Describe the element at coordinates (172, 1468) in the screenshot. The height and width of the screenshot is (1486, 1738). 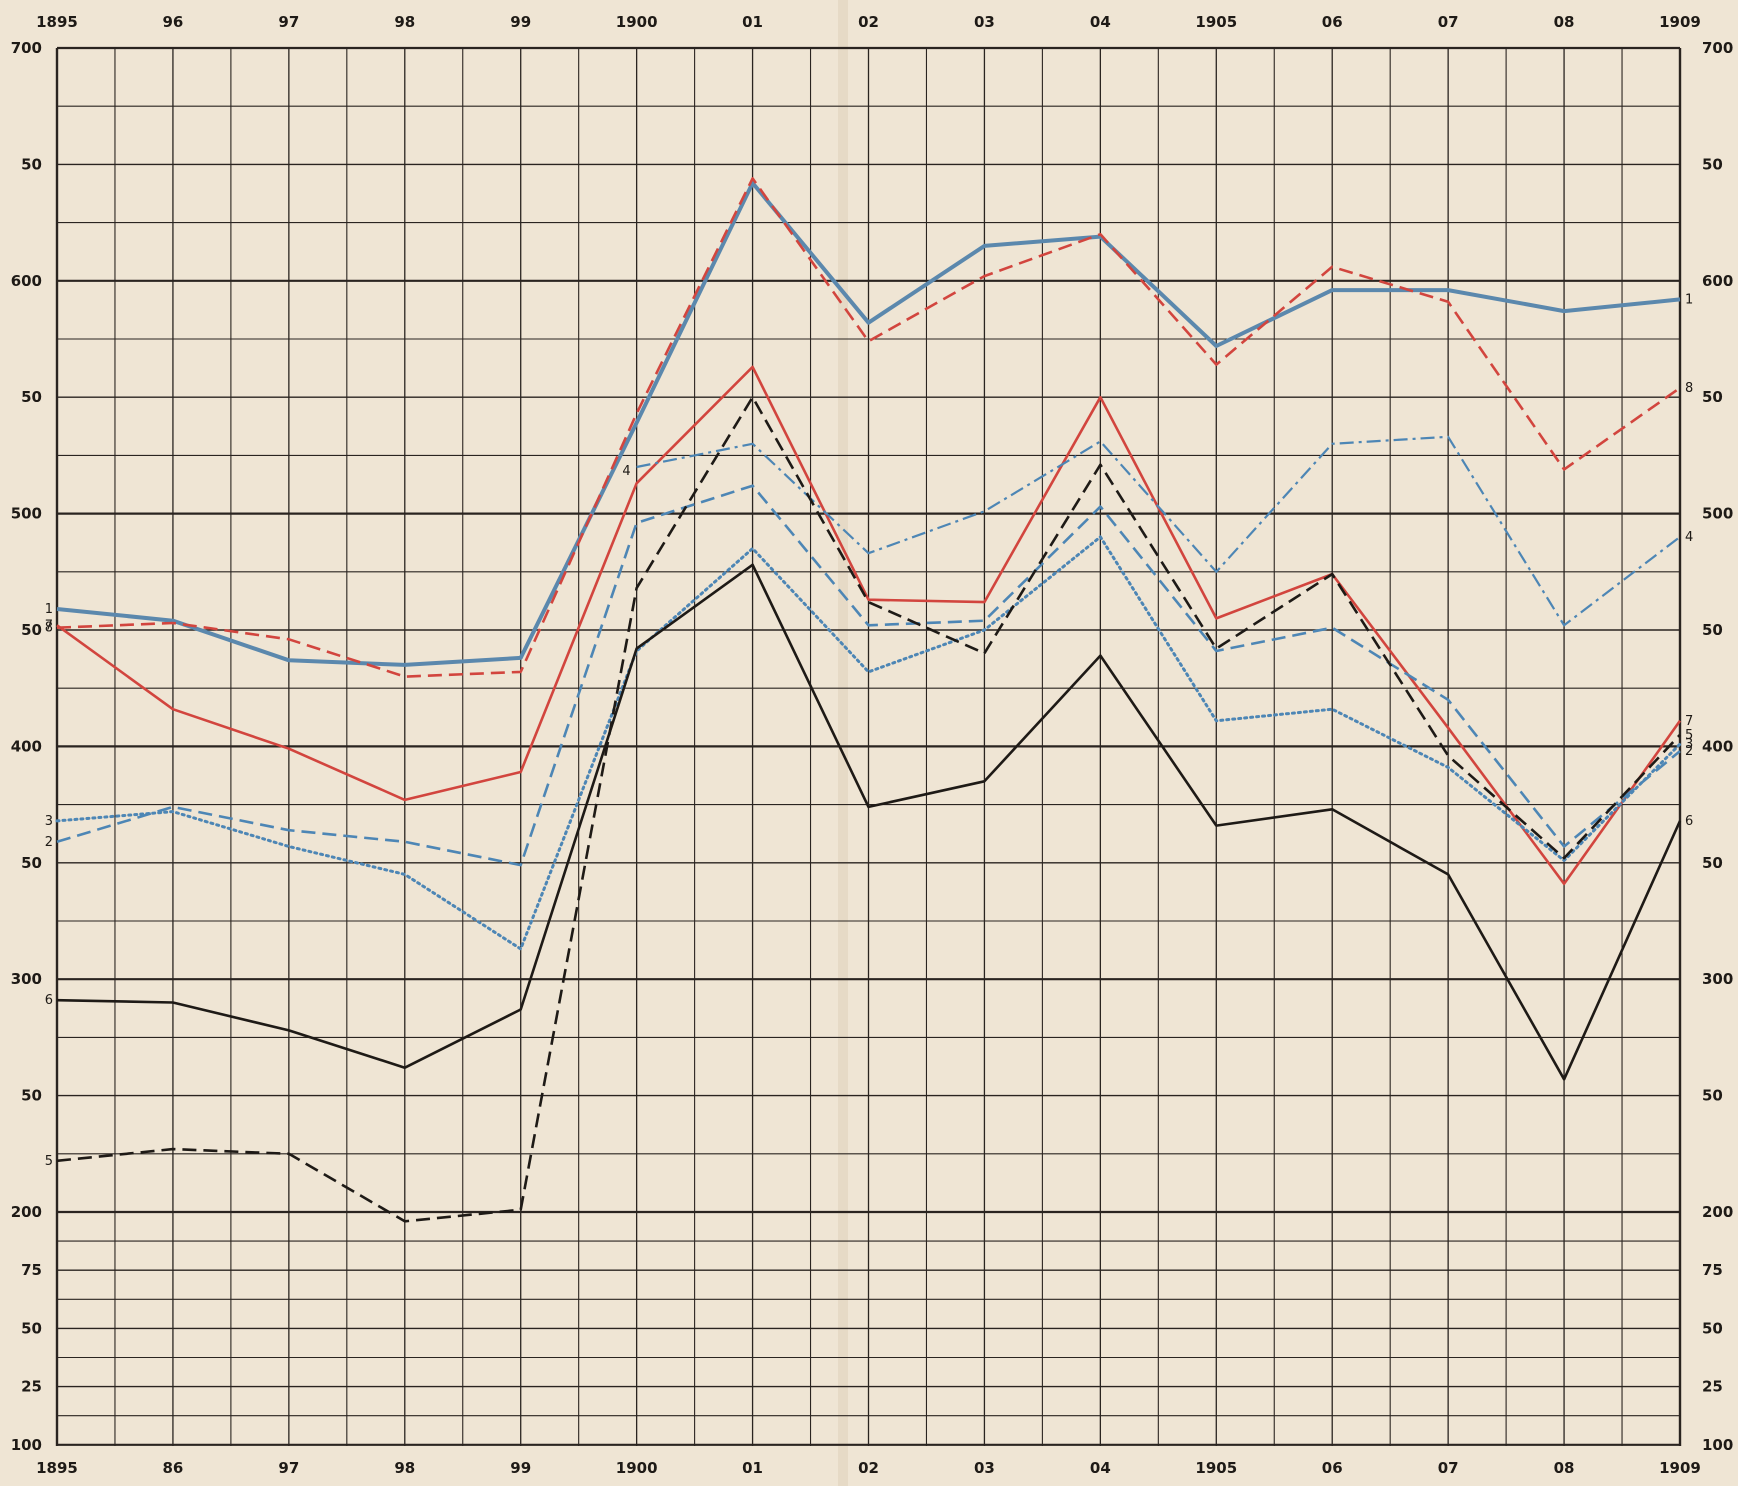
I see `x-tick-label-bottom: 86` at that location.